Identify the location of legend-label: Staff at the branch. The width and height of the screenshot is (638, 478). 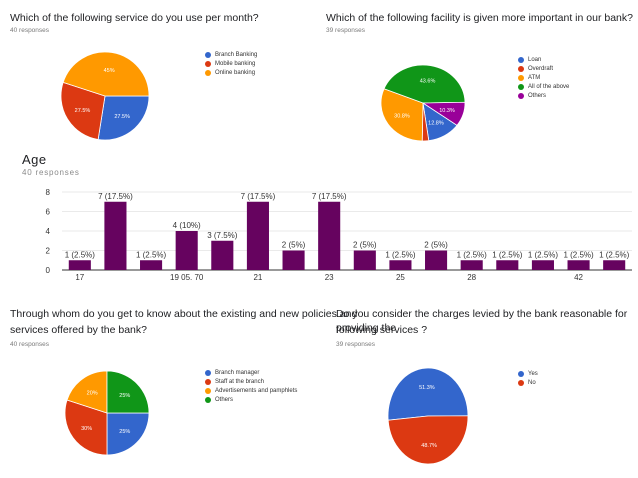
(239, 381).